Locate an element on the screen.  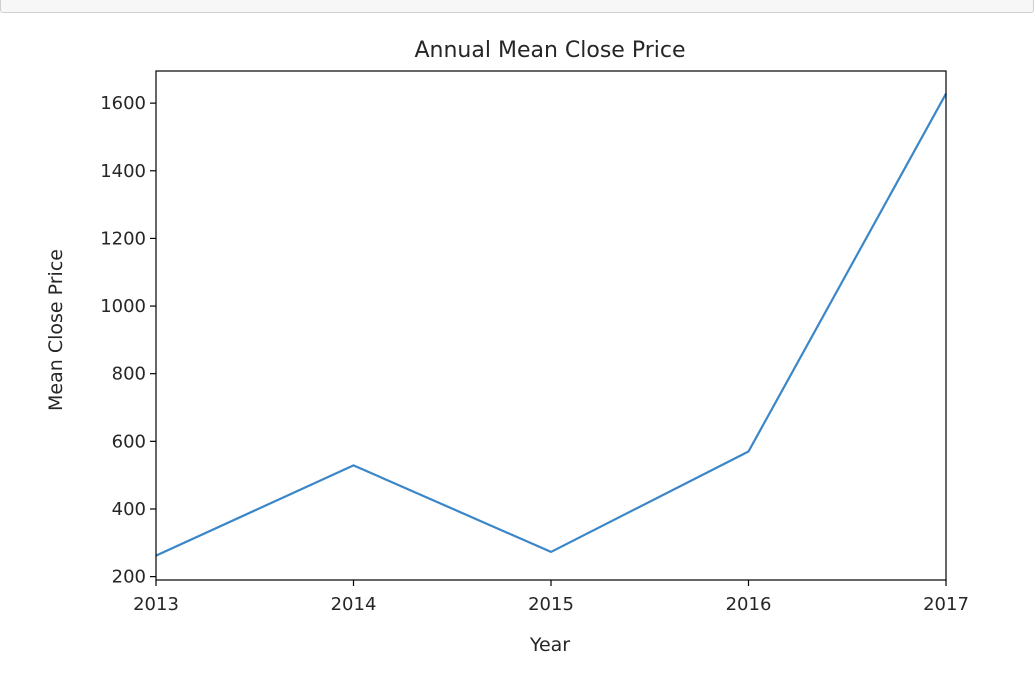
x-axis-label: Year is located at coordinates (549, 645).